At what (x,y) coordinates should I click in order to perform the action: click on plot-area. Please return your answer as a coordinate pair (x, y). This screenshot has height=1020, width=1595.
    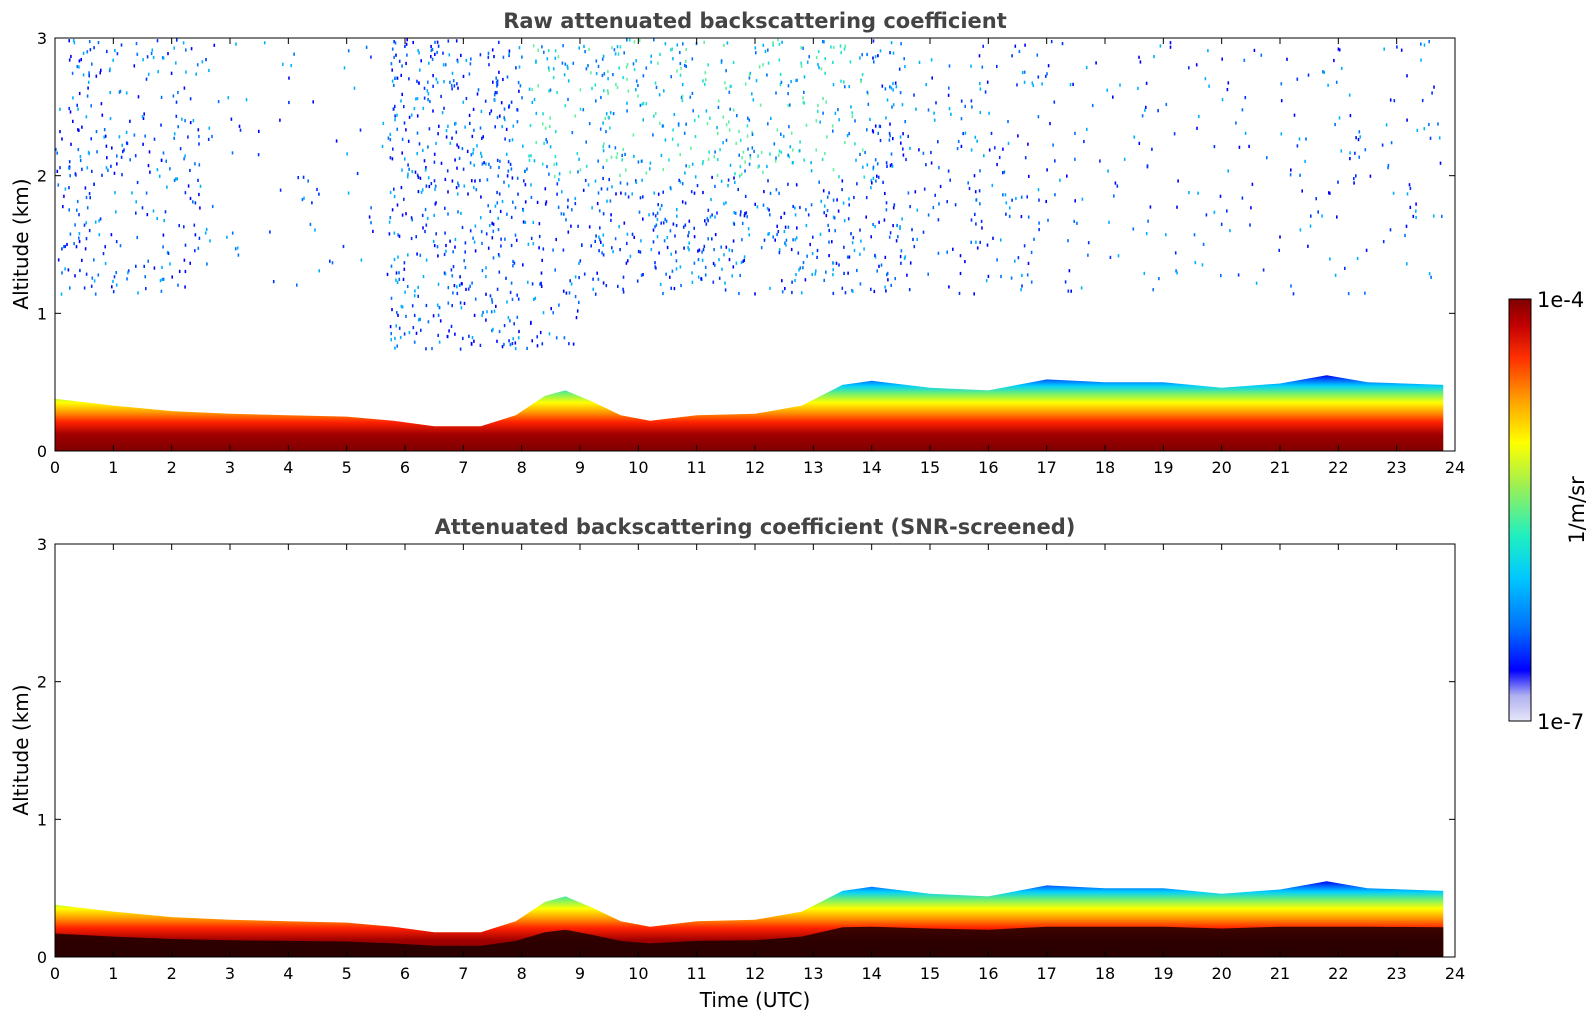
    Looking at the image, I should click on (749, 919).